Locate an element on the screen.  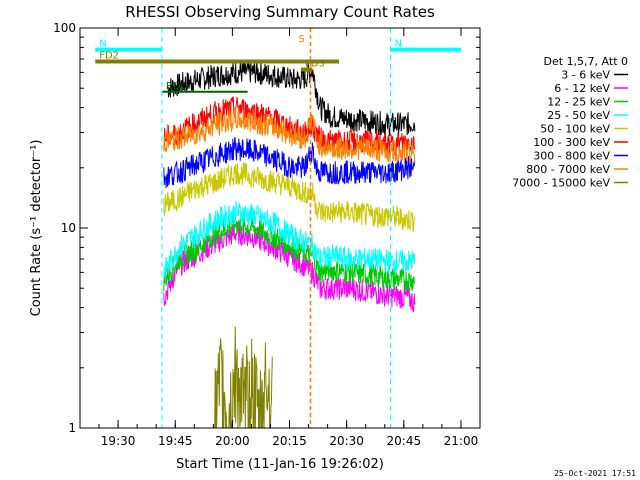
annotation-fd3-label: FD3 is located at coordinates (315, 64).